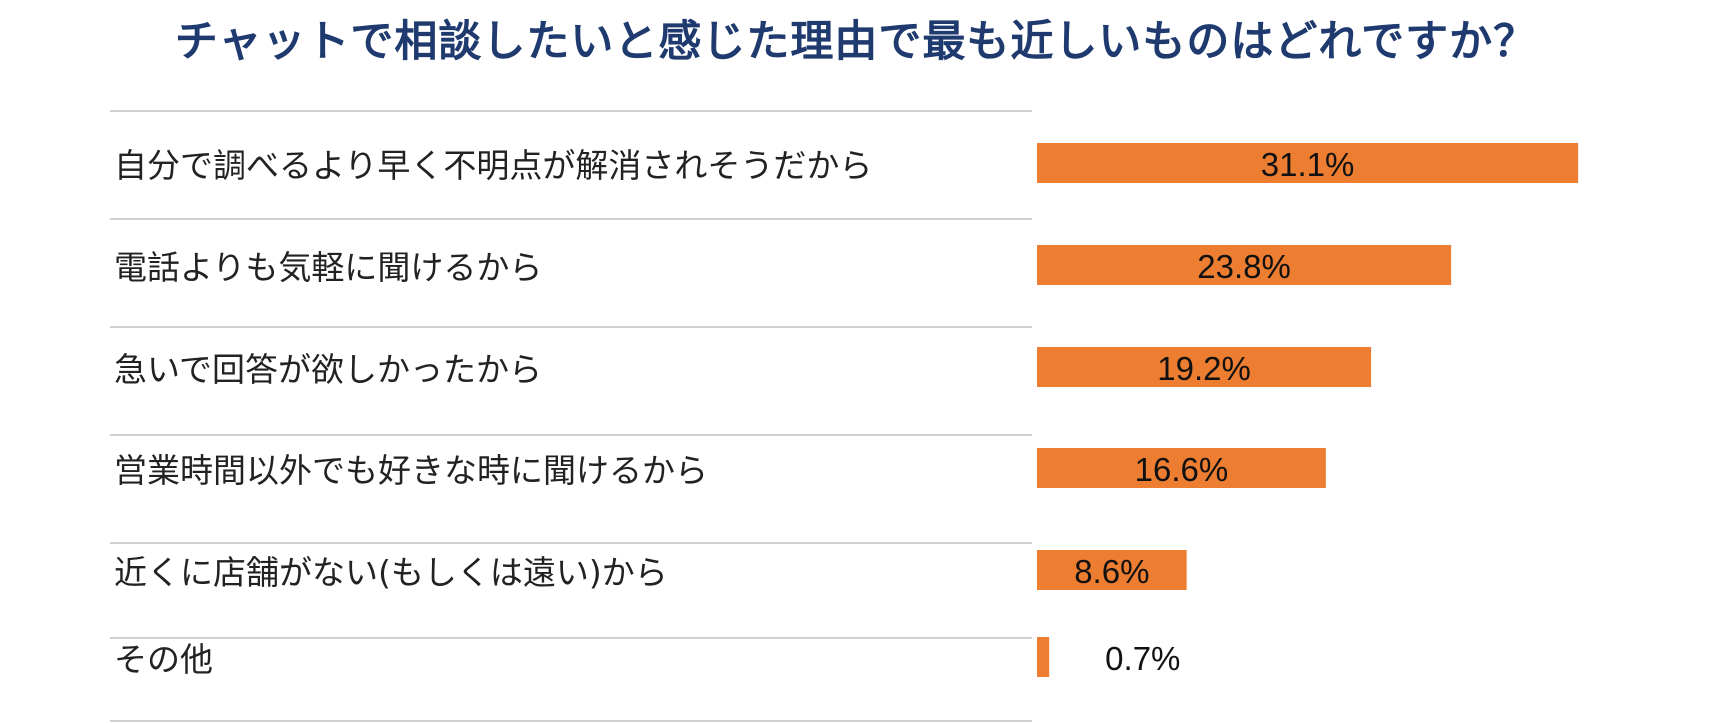 This screenshot has width=1712, height=723. What do you see at coordinates (1142, 658) in the screenshot?
I see `data-label: 0.7%` at bounding box center [1142, 658].